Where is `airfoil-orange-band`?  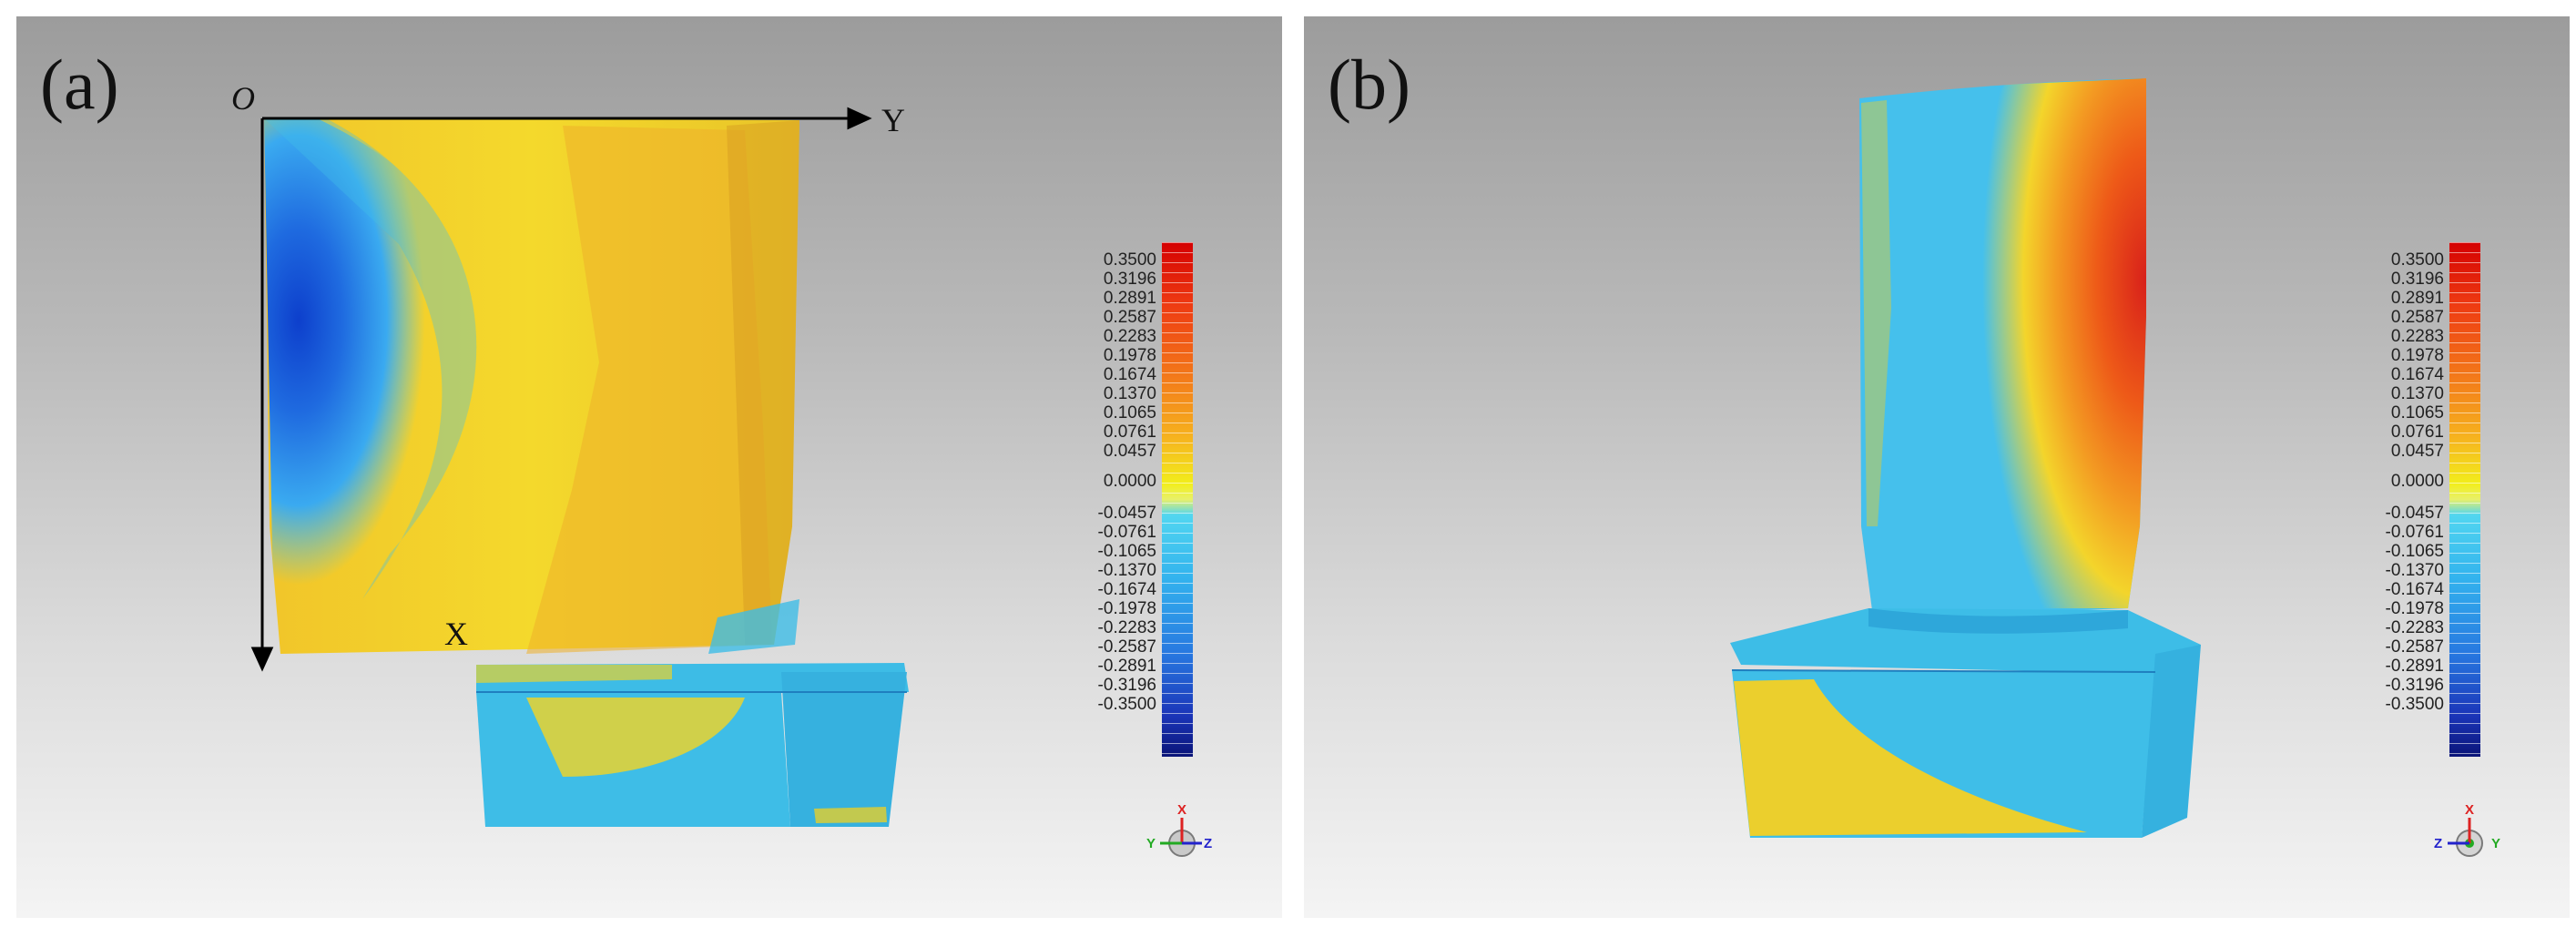
airfoil-orange-band is located at coordinates (649, 390).